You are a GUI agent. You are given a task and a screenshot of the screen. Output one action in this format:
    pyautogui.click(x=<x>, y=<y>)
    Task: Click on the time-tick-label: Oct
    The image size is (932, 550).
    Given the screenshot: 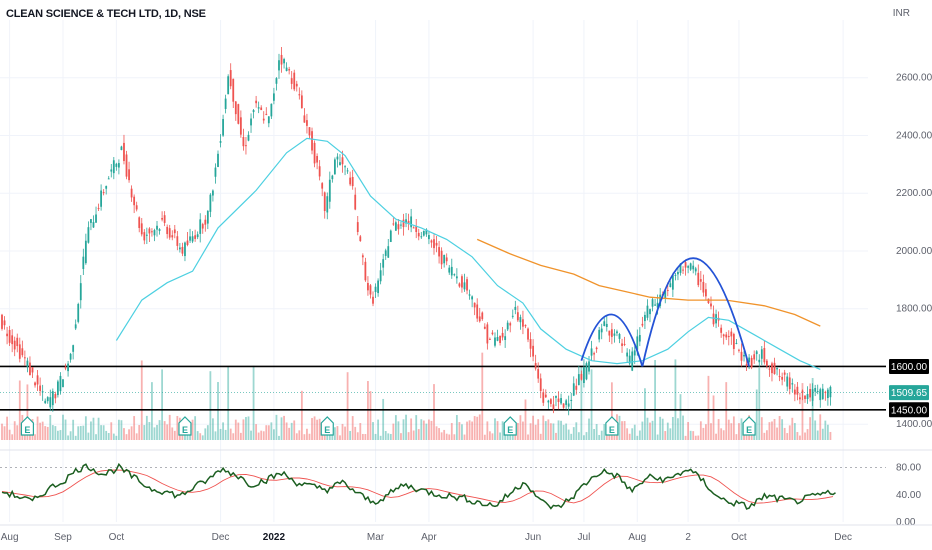 What is the action you would take?
    pyautogui.click(x=117, y=537)
    